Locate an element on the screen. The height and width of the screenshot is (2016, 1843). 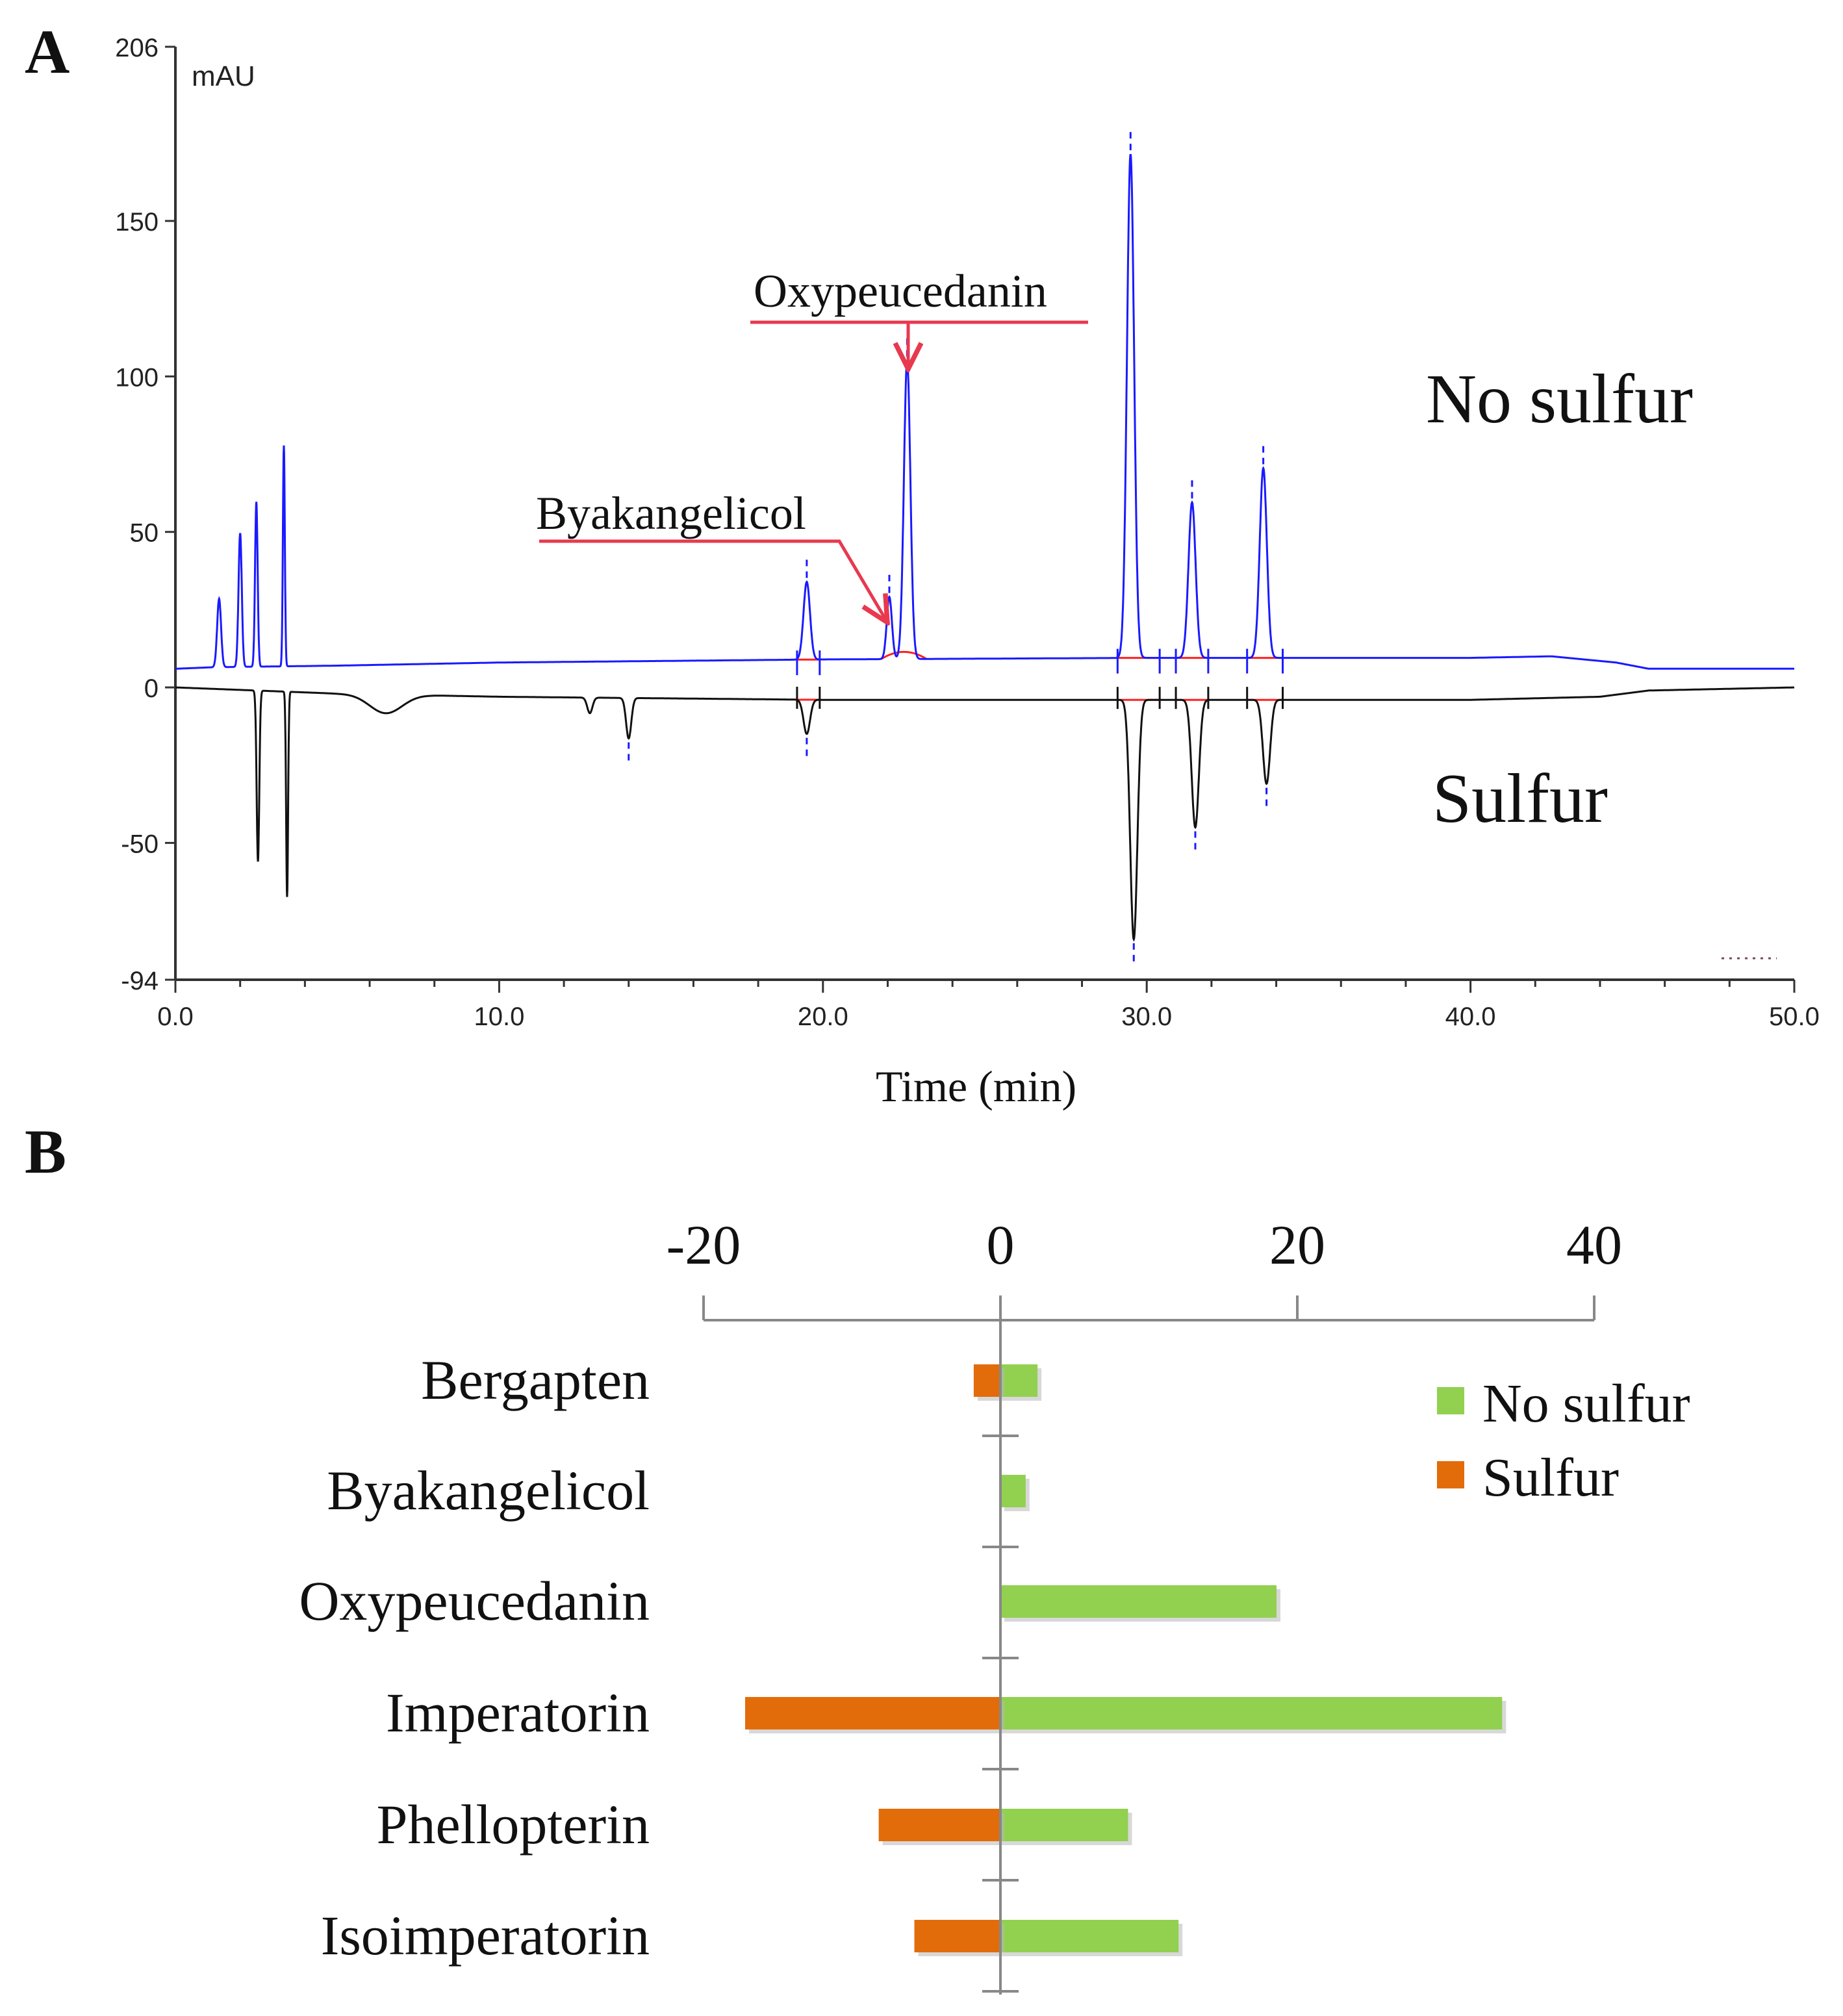
integration-baseline is located at coordinates (904, 655).